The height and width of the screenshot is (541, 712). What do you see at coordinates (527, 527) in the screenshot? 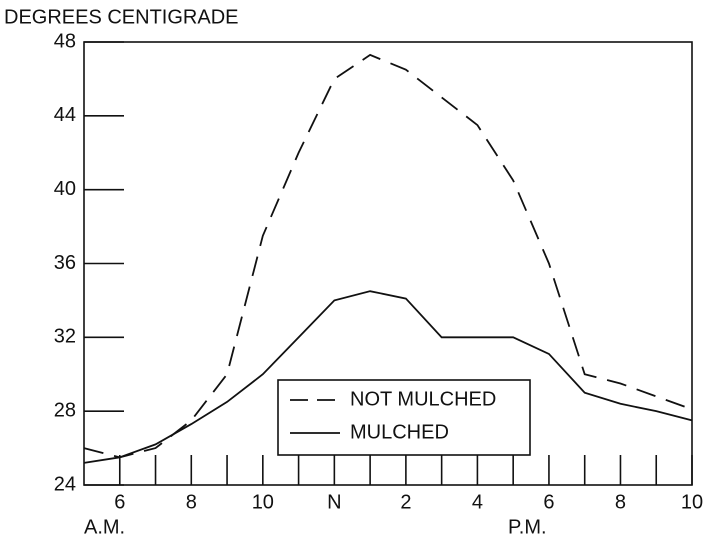
I see `pm-label: P.M.` at bounding box center [527, 527].